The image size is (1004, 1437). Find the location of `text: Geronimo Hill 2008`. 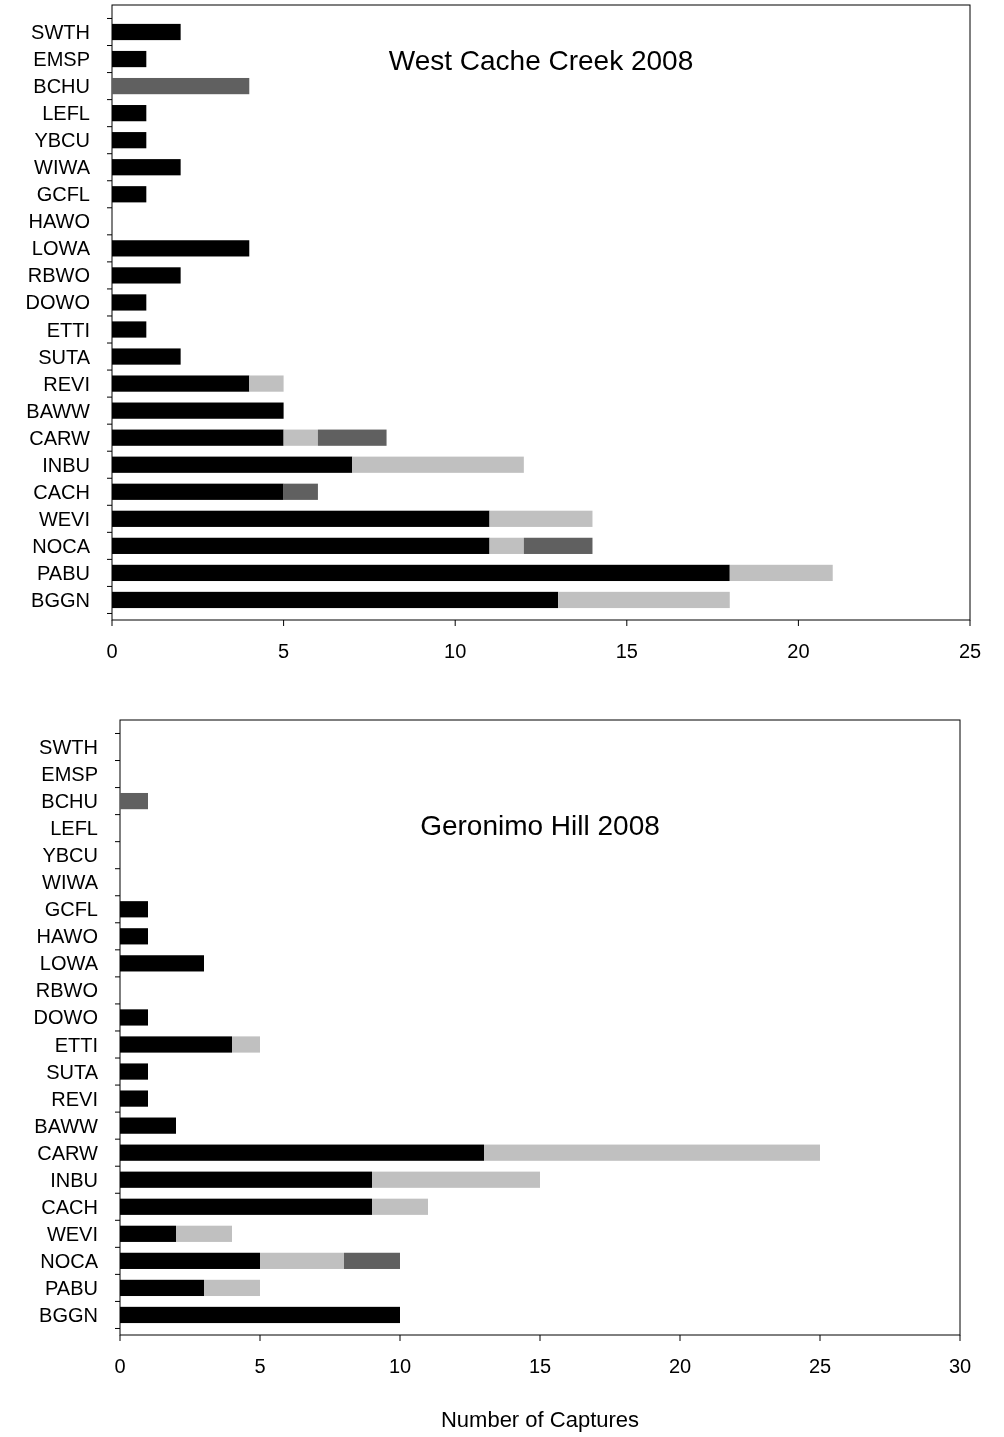

text: Geronimo Hill 2008 is located at coordinates (540, 825).